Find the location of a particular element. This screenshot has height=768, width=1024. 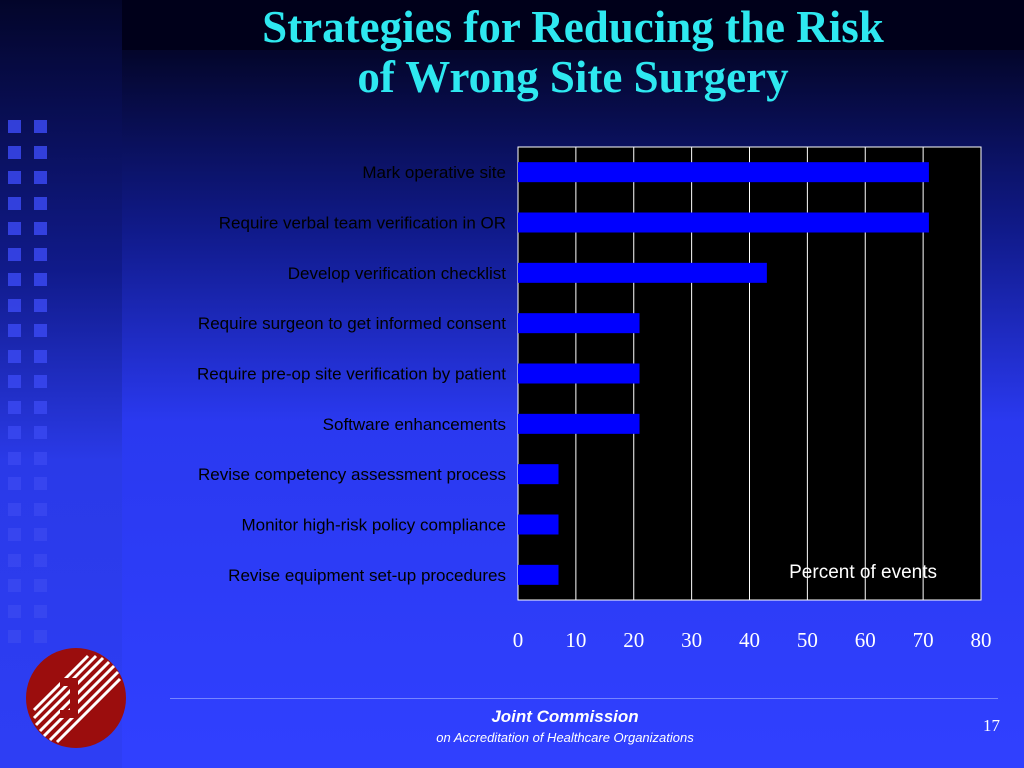

category-label: Revise equipment set-up procedures is located at coordinates (367, 575).